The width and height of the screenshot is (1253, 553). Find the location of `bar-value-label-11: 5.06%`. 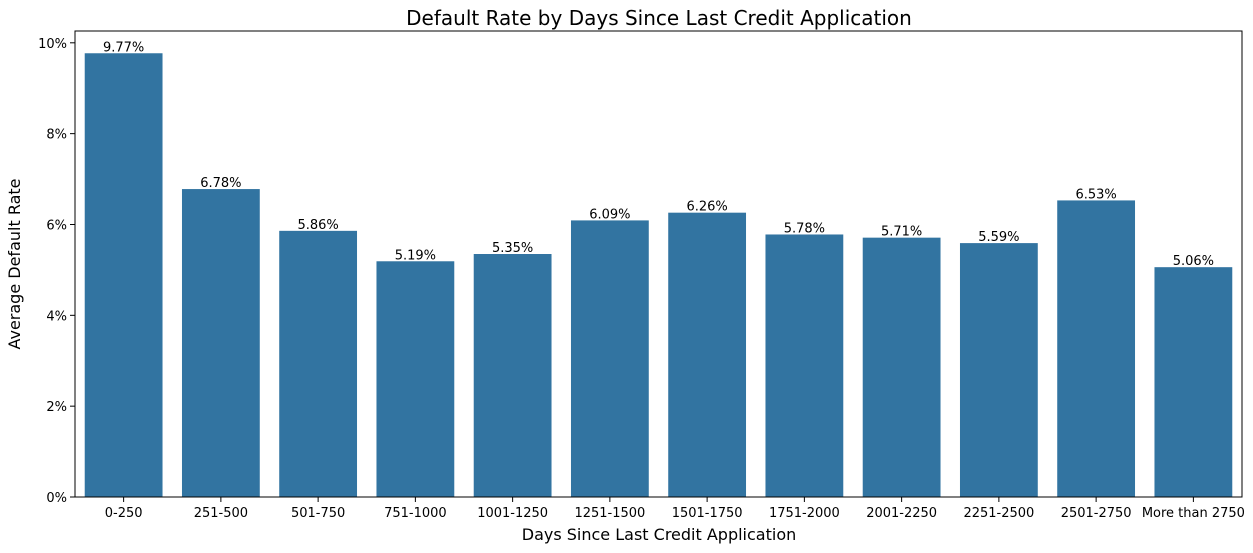

bar-value-label-11: 5.06% is located at coordinates (1193, 261).